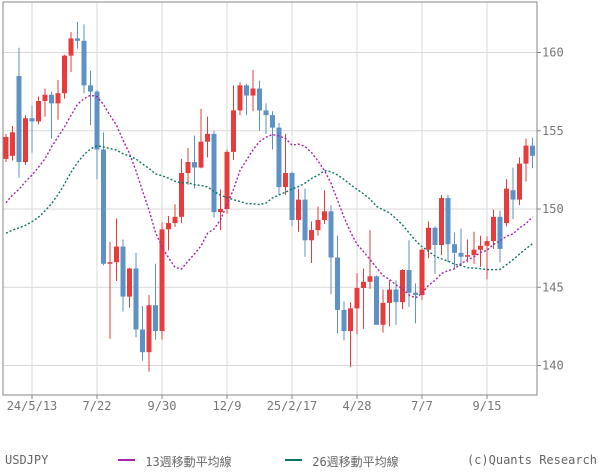  What do you see at coordinates (553, 366) in the screenshot?
I see `y-axis-label: 140` at bounding box center [553, 366].